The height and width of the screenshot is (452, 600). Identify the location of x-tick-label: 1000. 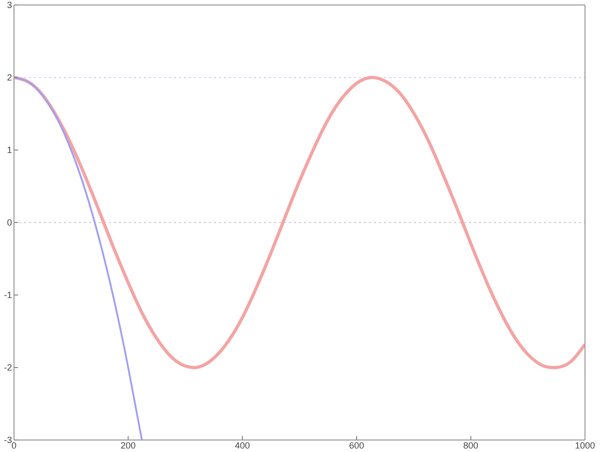
(585, 445).